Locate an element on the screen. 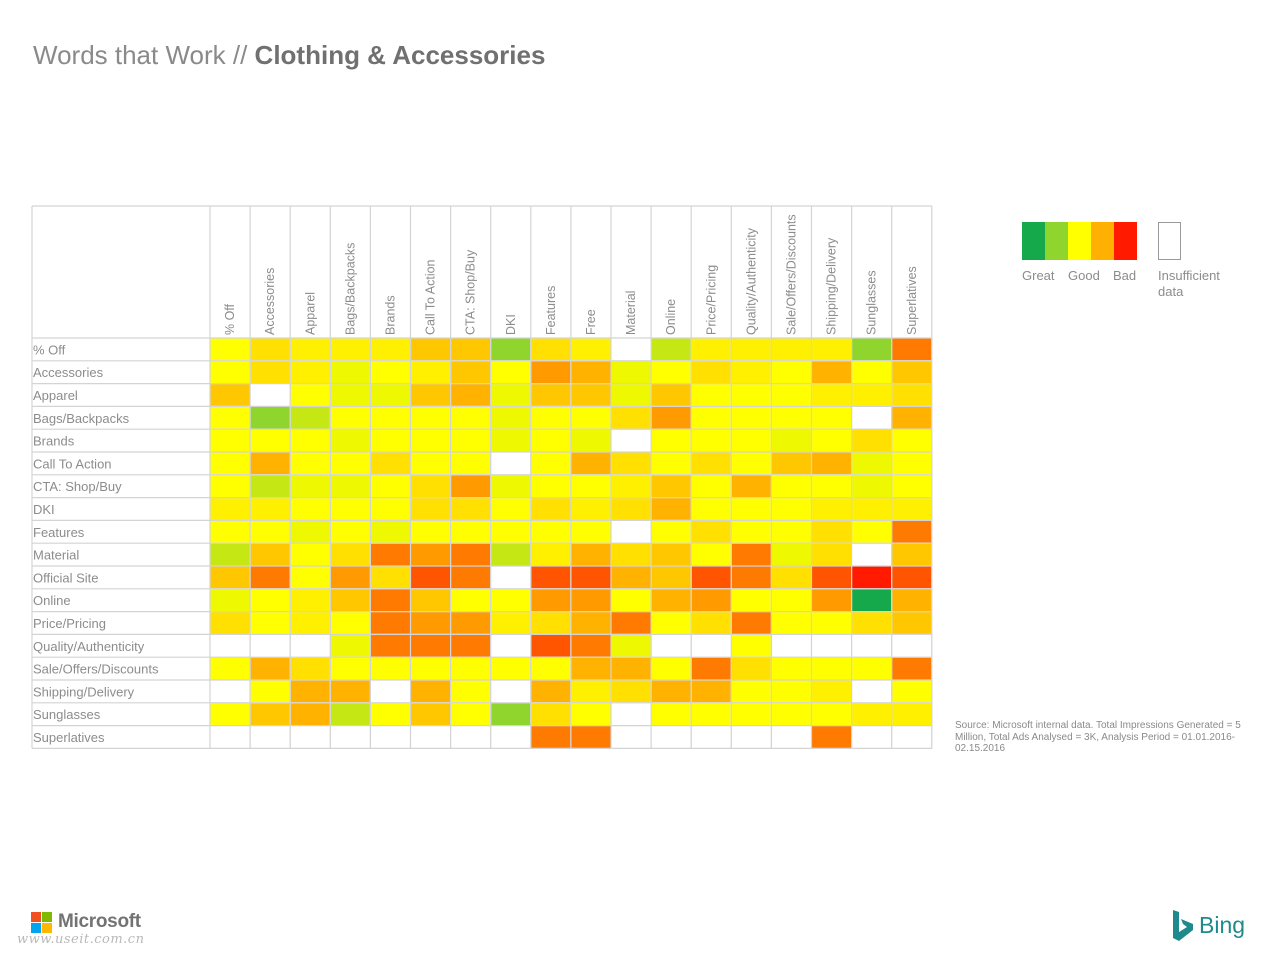 The image size is (1280, 960). column-label: Features is located at coordinates (551, 310).